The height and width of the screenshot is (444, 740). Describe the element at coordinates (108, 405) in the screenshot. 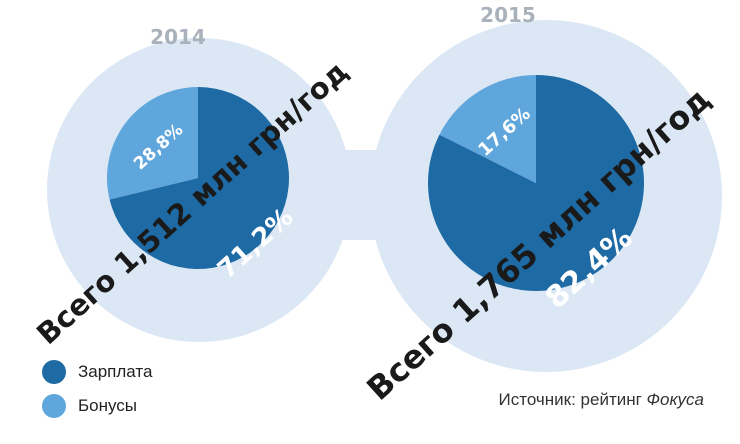

I see `legend-label-bonus: Бонусы` at that location.